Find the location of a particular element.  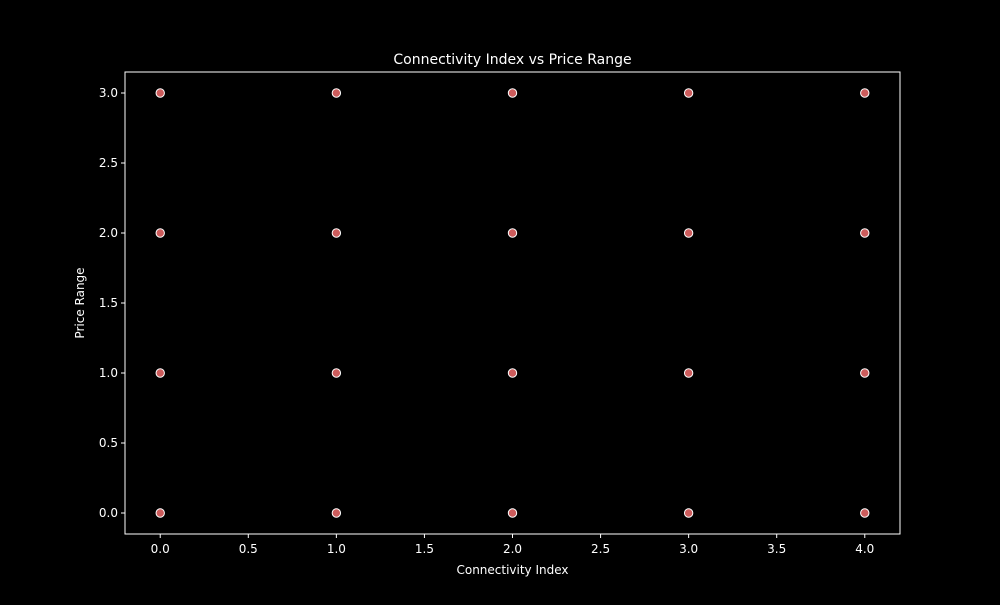

x-tick-label: 4.0 is located at coordinates (864, 549).